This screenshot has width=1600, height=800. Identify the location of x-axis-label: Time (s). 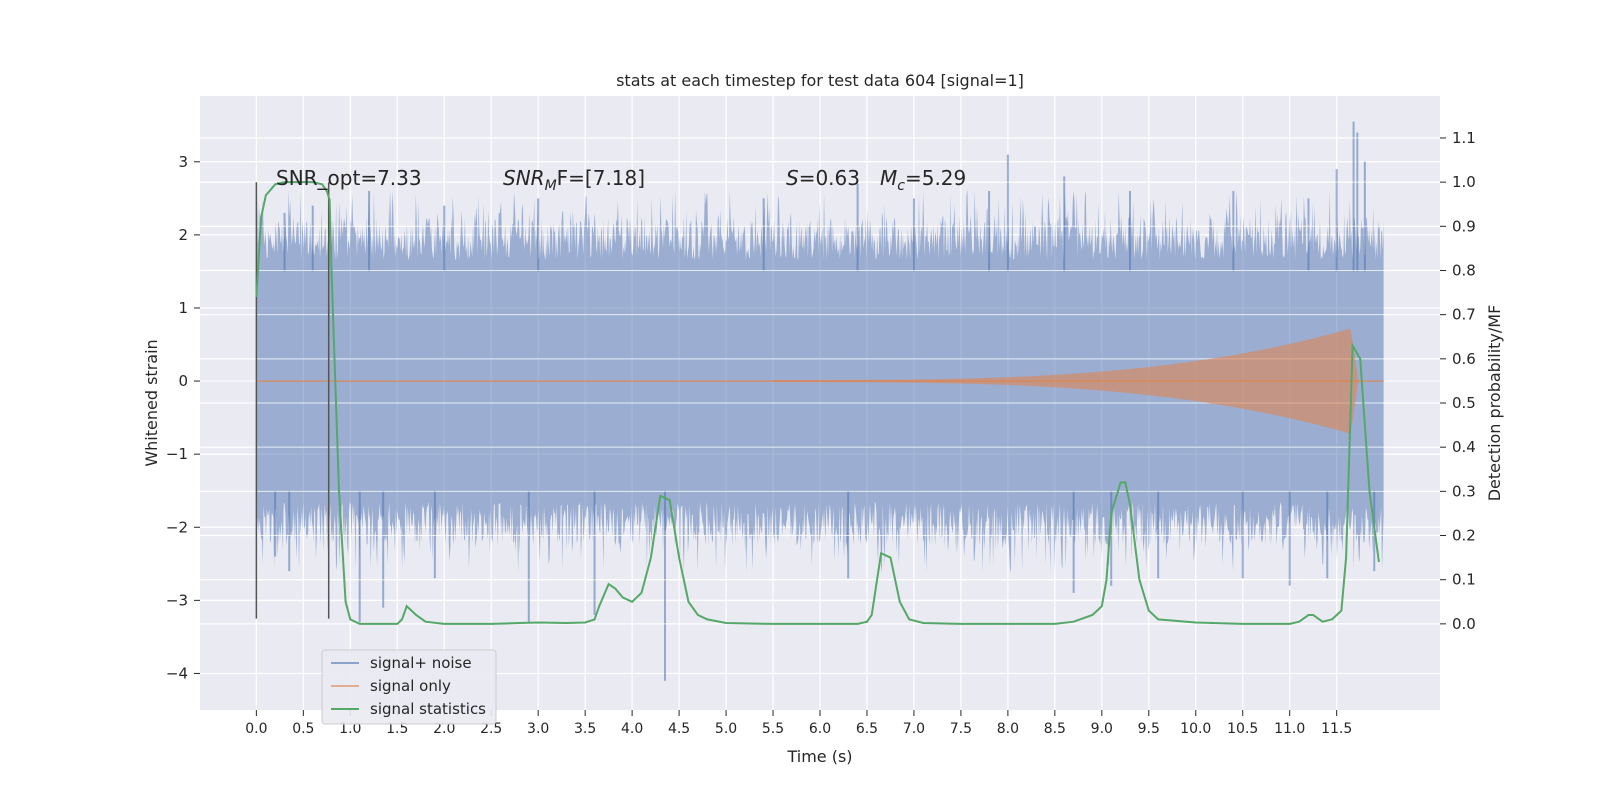
(819, 756).